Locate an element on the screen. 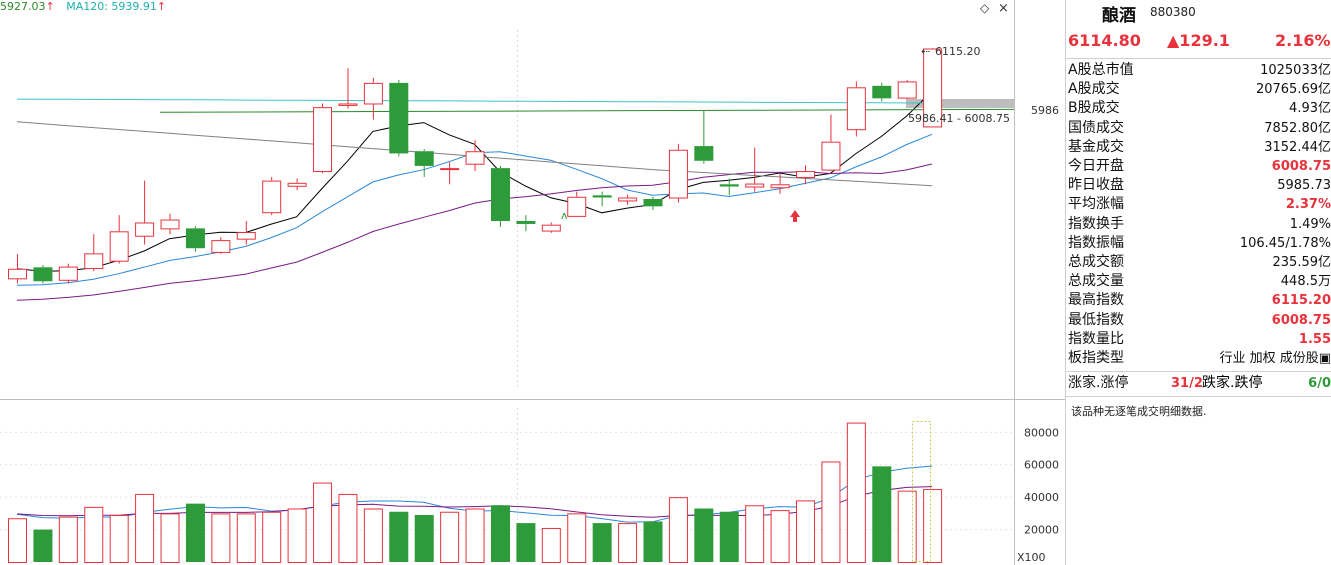  up-count-value: 31/2 is located at coordinates (1187, 383).